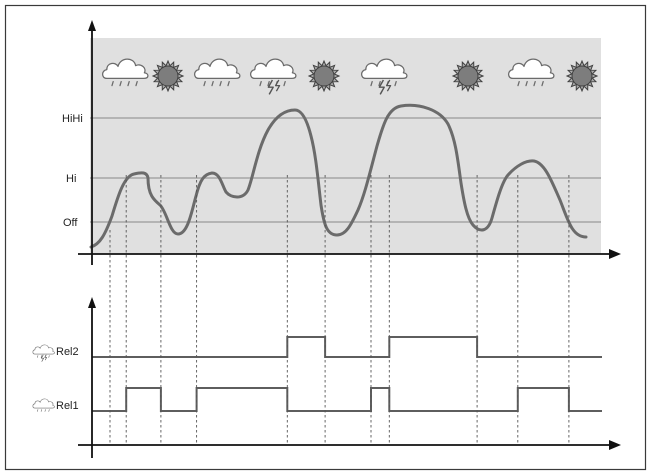  I want to click on relay-label-rel1: Rel1, so click(55, 405).